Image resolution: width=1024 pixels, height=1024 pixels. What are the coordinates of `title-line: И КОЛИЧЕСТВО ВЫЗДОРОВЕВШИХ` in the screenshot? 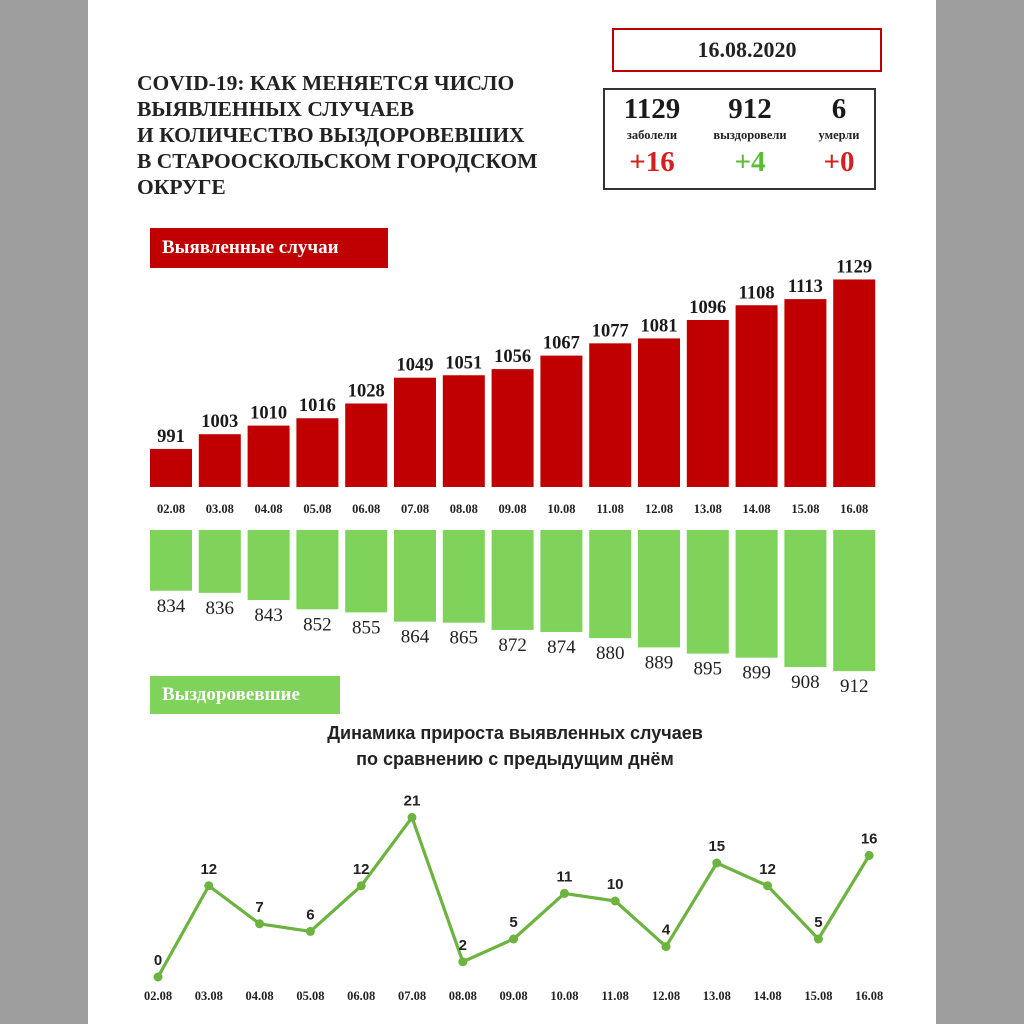 It's located at (331, 135).